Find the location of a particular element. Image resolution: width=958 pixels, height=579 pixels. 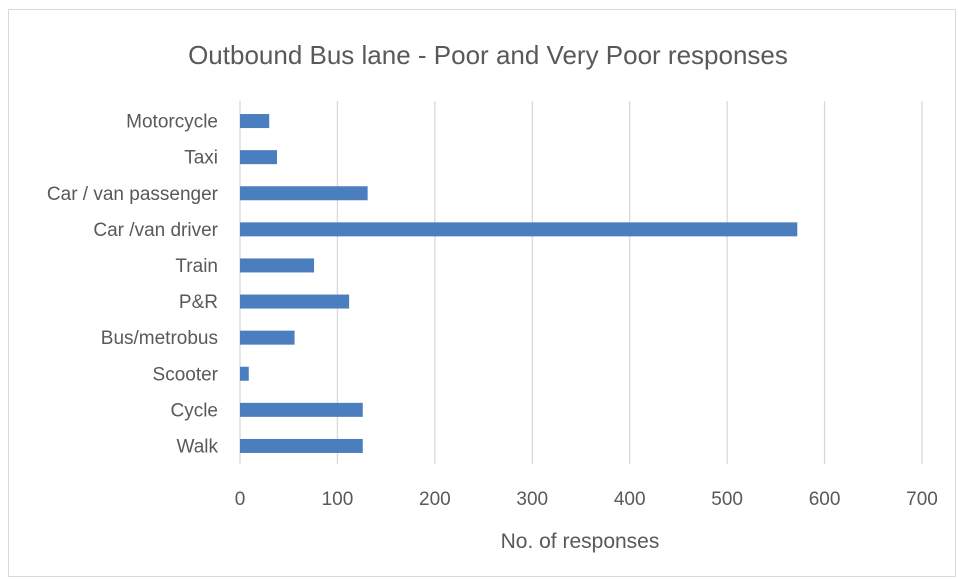

category-label: Train is located at coordinates (196, 266).